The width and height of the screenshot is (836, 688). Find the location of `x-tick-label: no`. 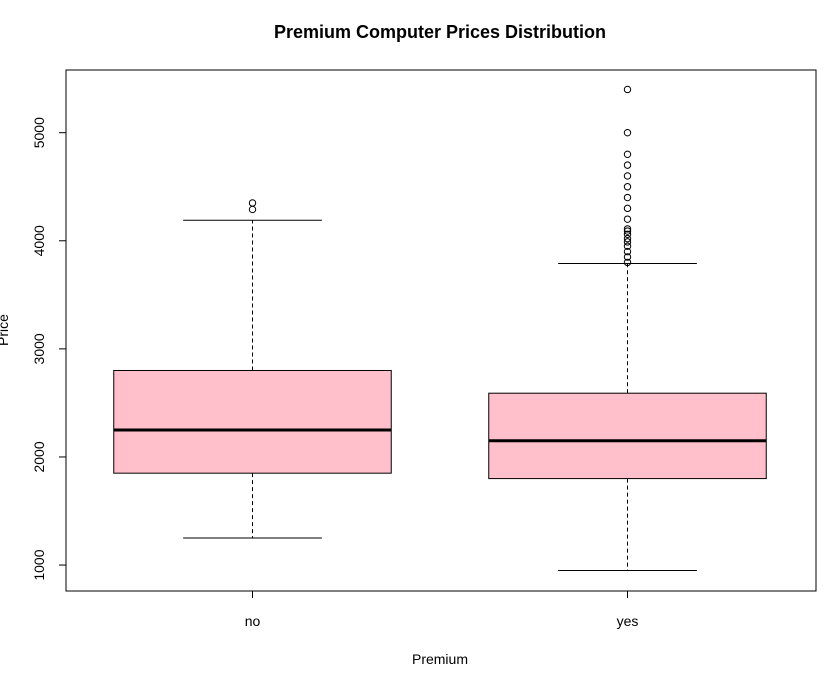

x-tick-label: no is located at coordinates (253, 621).